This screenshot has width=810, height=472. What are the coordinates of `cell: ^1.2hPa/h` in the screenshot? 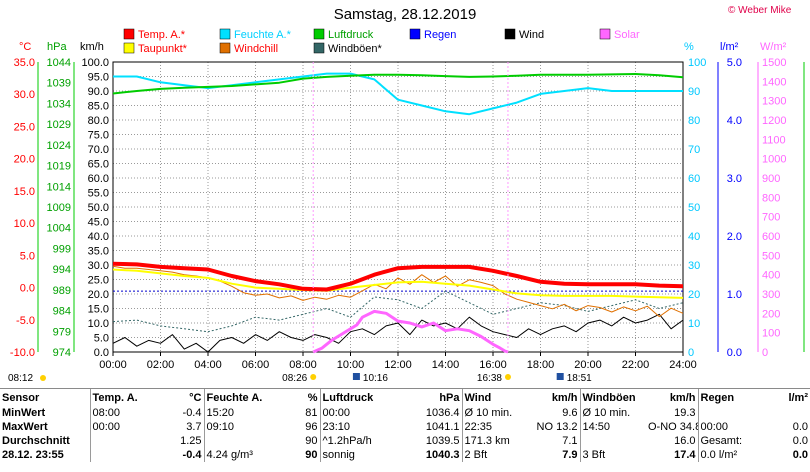 It's located at (357, 441).